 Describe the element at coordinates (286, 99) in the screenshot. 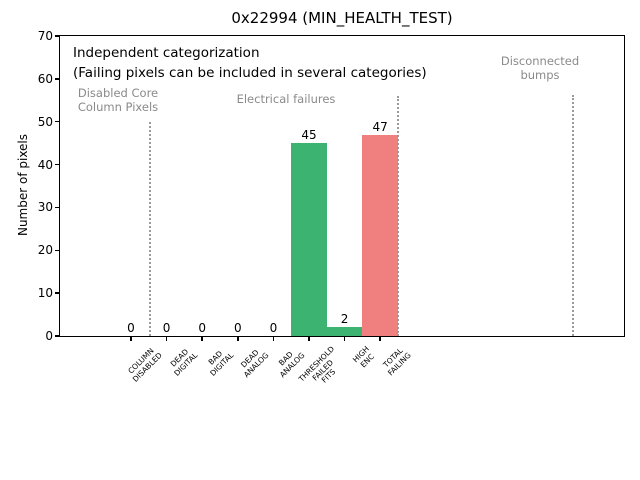

I see `section-label: Electrical failures` at that location.